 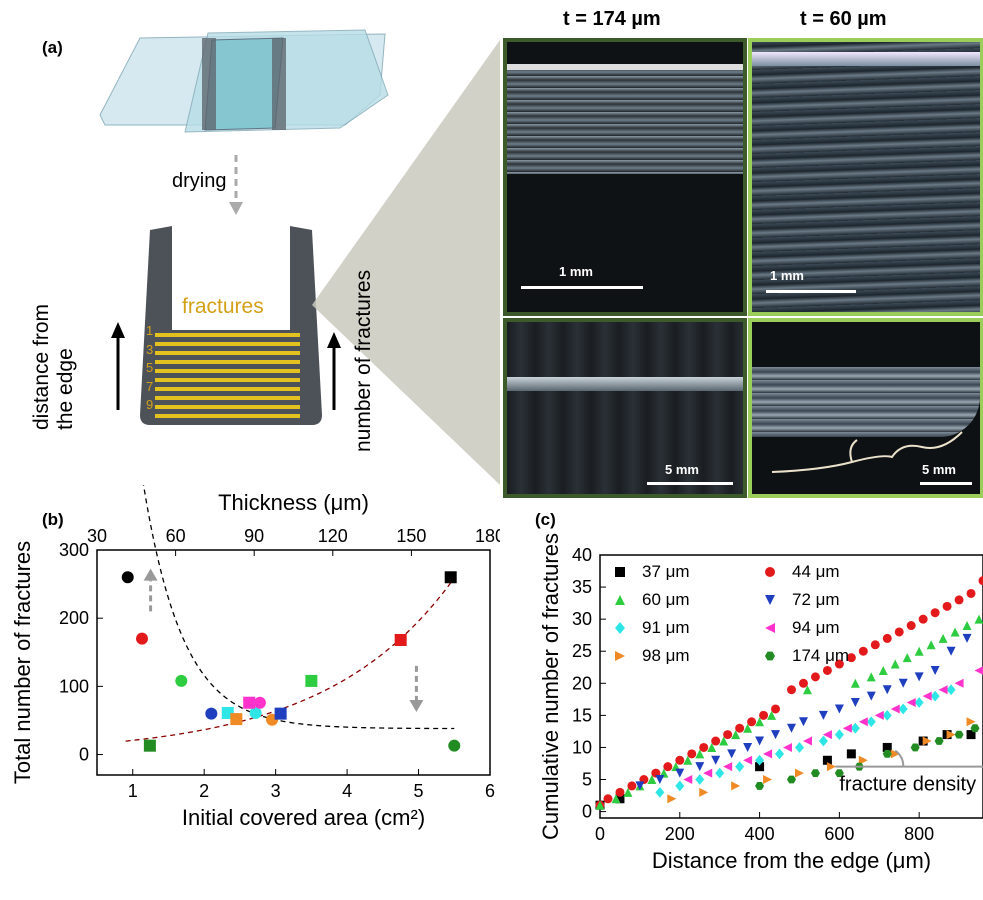 I want to click on legend-label: 37 μm, so click(x=666, y=571).